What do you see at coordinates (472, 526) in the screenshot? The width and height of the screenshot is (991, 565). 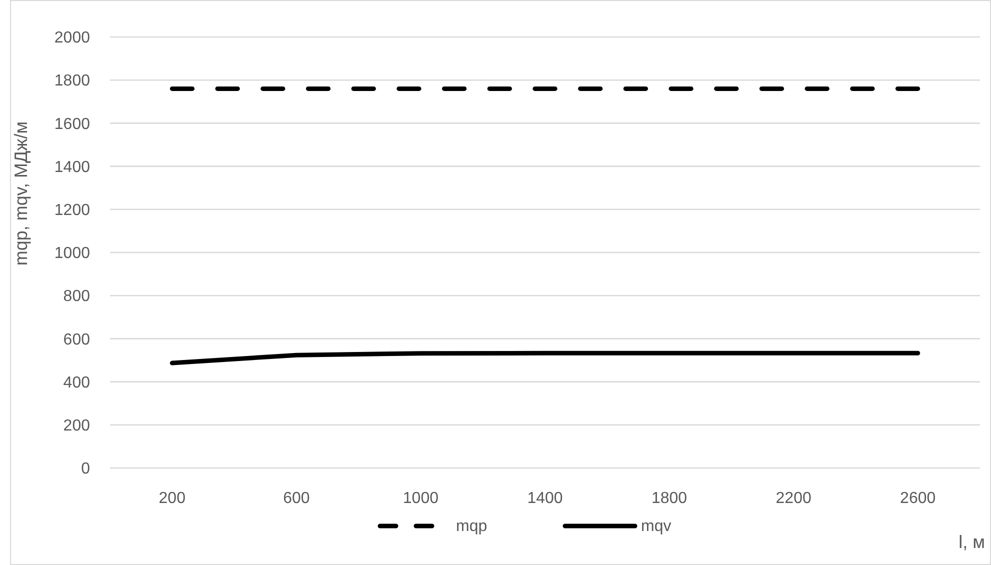 I see `legend-label: mqp` at bounding box center [472, 526].